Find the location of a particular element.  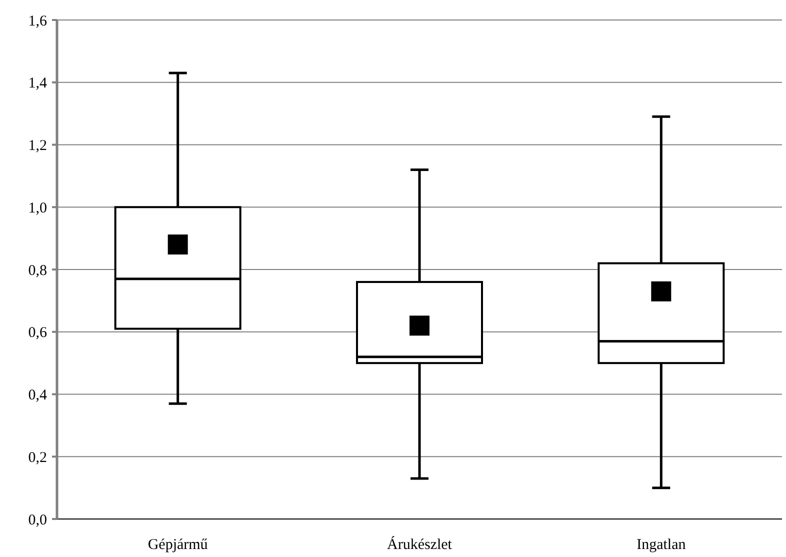

x-tick-label: Árukészlet is located at coordinates (420, 544).